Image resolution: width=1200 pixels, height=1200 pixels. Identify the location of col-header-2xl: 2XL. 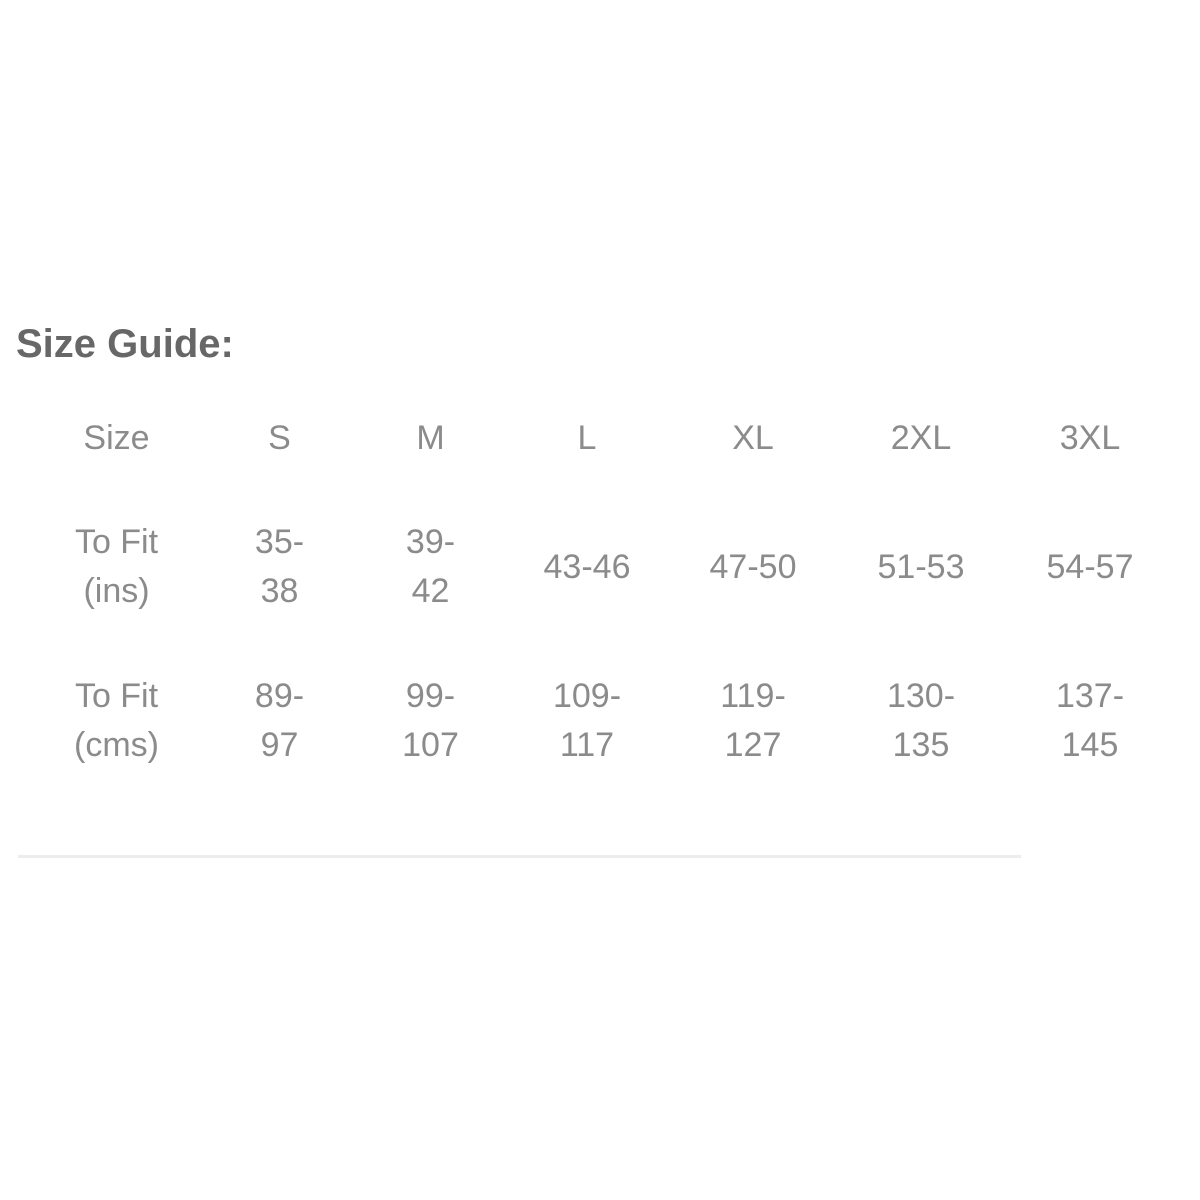
(921, 437).